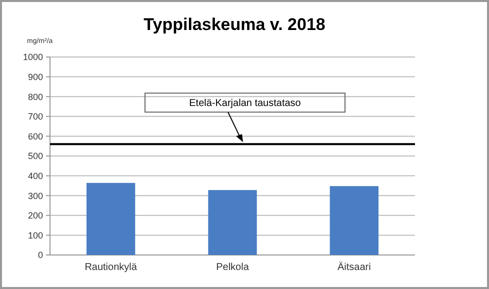 This screenshot has width=489, height=289. I want to click on x-tick-label: Äitsaari, so click(354, 267).